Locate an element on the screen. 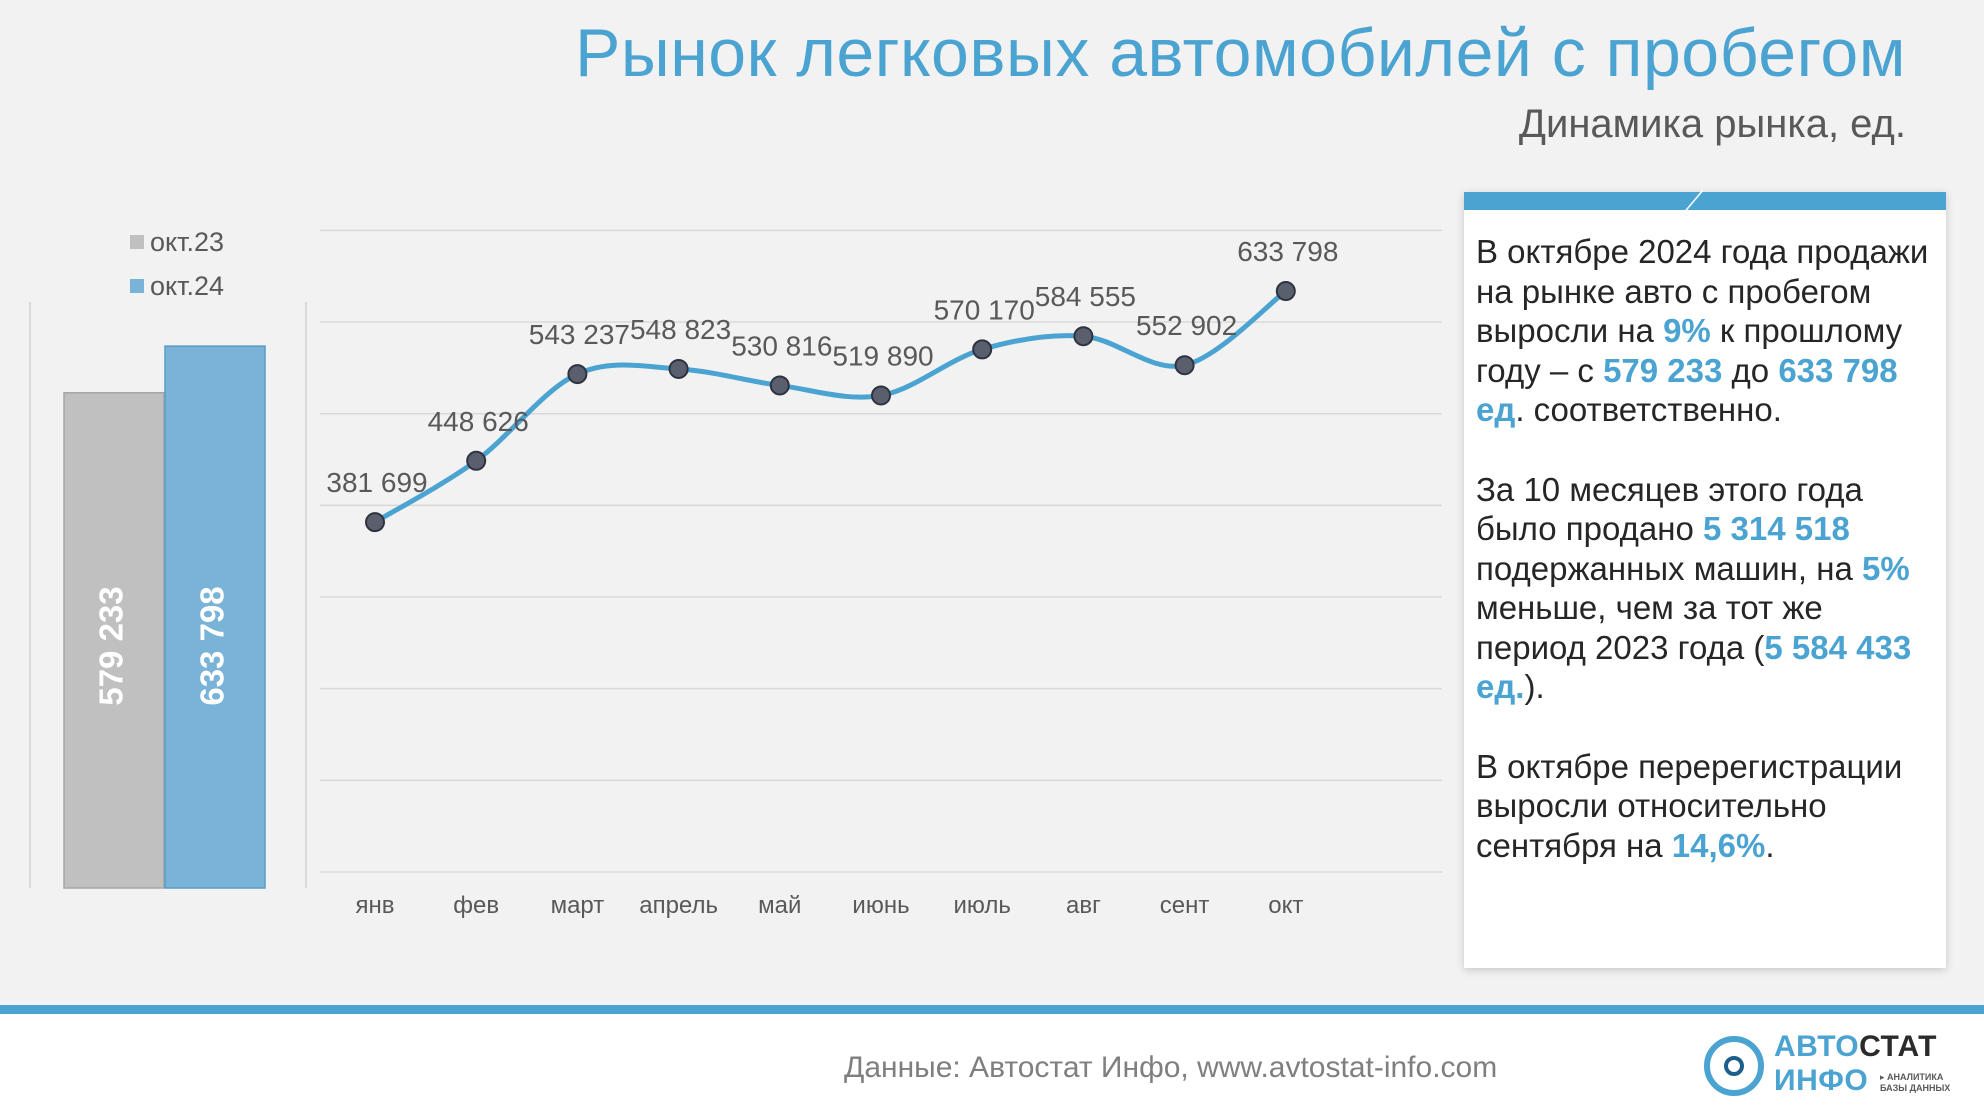 This screenshot has width=1984, height=1112. page-subtitle: Динамика рынка, ед. is located at coordinates (1712, 124).